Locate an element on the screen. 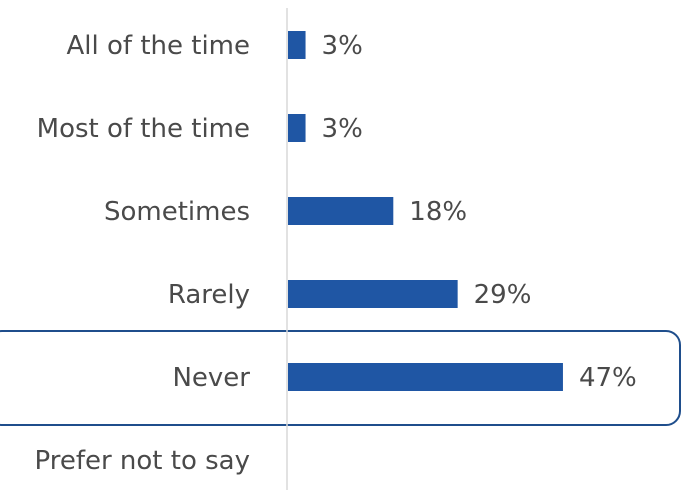  category-label: Most of the time is located at coordinates (143, 129).